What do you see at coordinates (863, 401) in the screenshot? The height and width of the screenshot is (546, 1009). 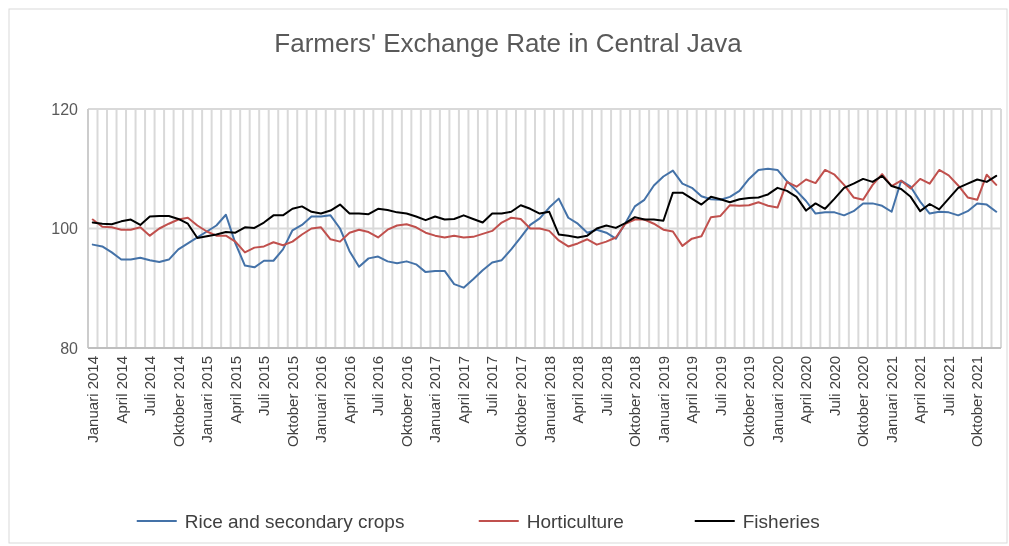 I see `x-tick-label: Oktober 2020` at bounding box center [863, 401].